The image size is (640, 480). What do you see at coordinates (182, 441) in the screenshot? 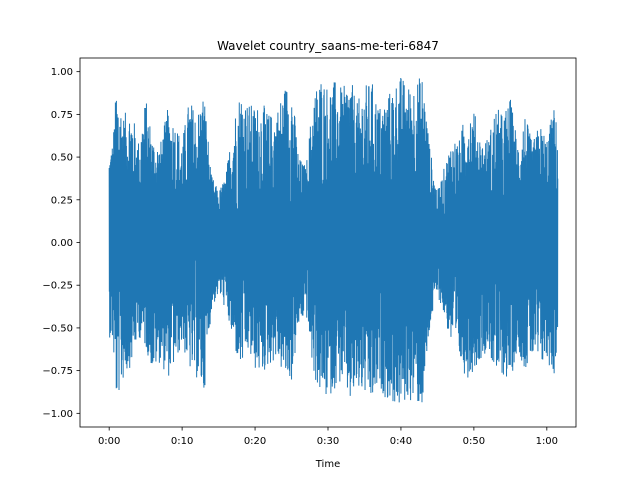
I see `x-tick-label: 0:10` at bounding box center [182, 441].